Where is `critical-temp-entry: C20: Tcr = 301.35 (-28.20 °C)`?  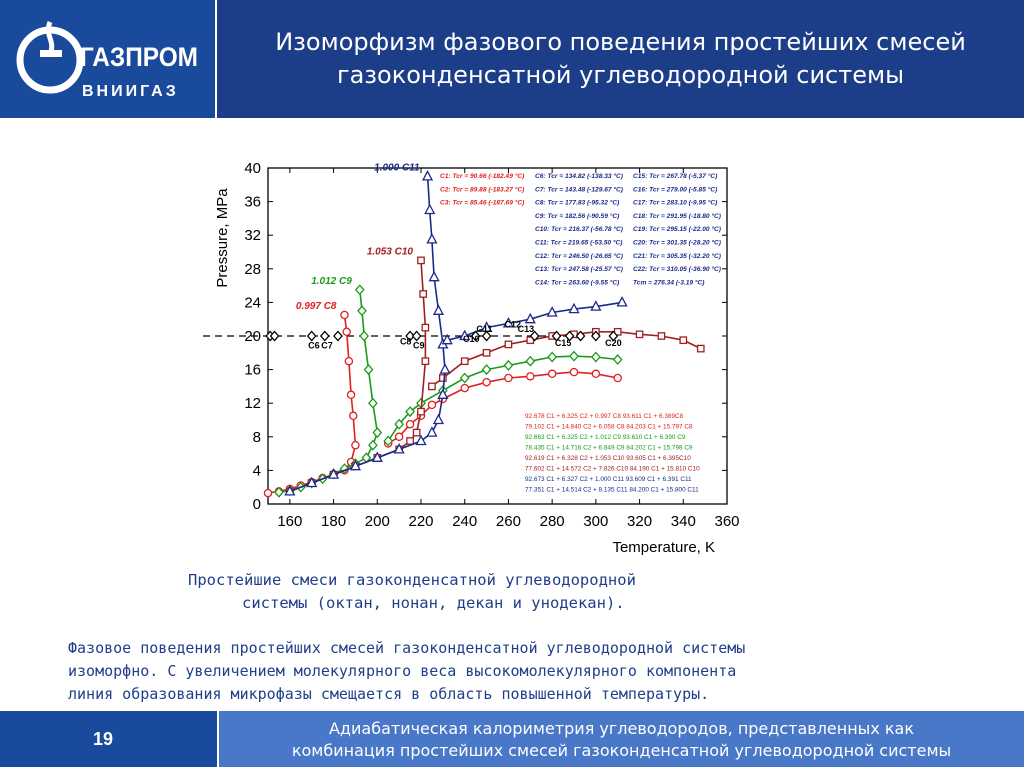 critical-temp-entry: C20: Tcr = 301.35 (-28.20 °C) is located at coordinates (677, 243).